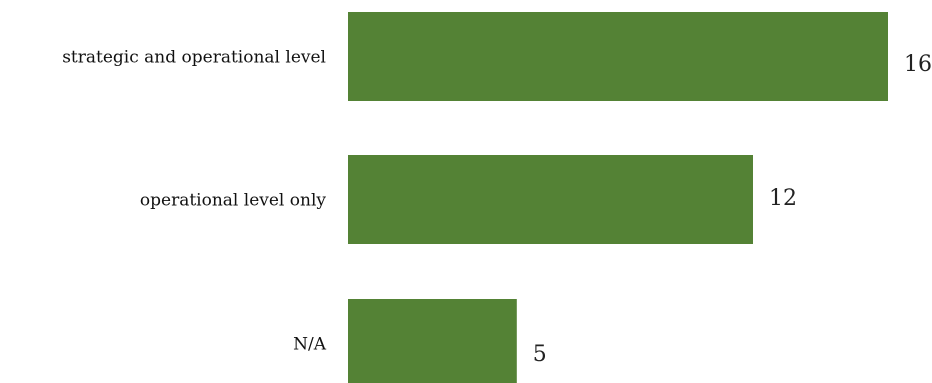 The width and height of the screenshot is (932, 383). What do you see at coordinates (432, 341) in the screenshot?
I see `bar-n-a` at bounding box center [432, 341].